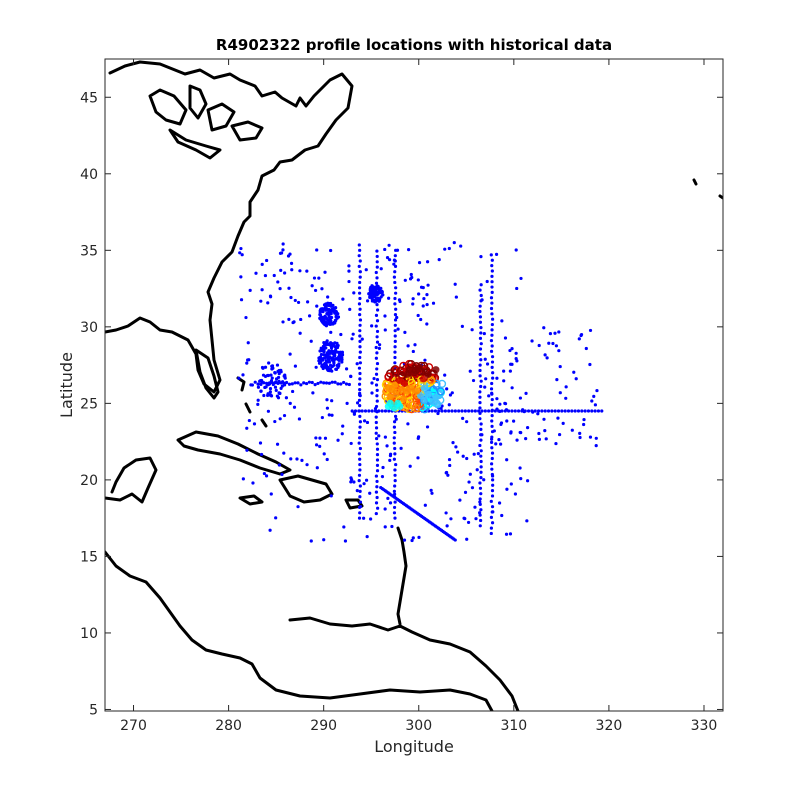 This screenshot has width=800, height=800. Describe the element at coordinates (89, 98) in the screenshot. I see `y-tick-label: 45` at that location.